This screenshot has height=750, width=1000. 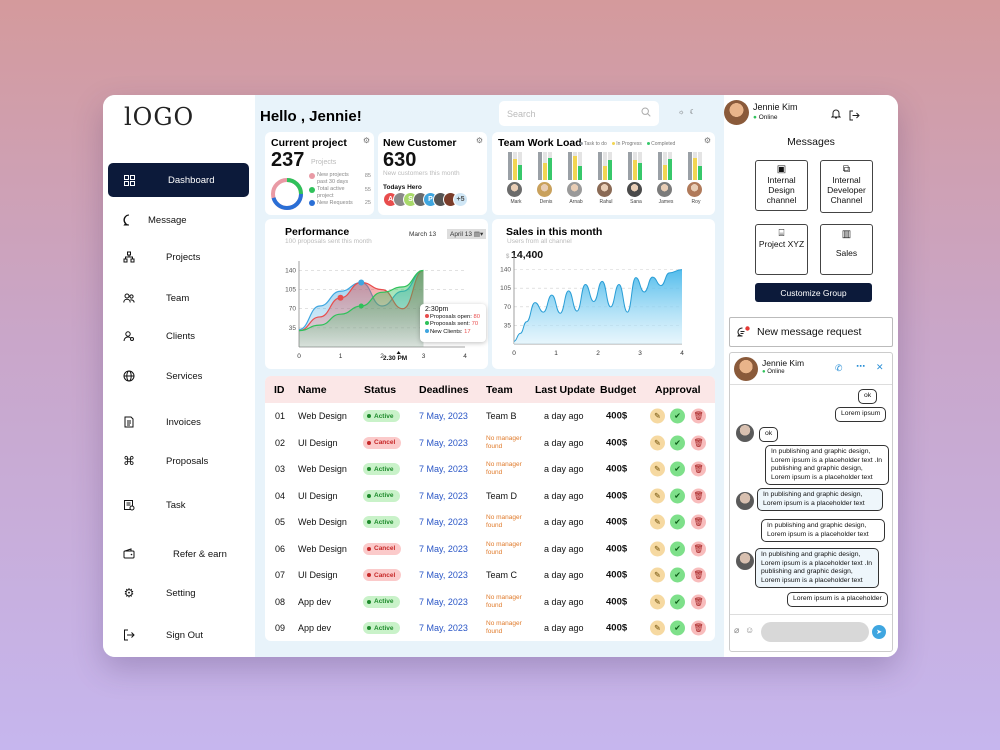 I want to click on globe-icon, so click(x=129, y=376).